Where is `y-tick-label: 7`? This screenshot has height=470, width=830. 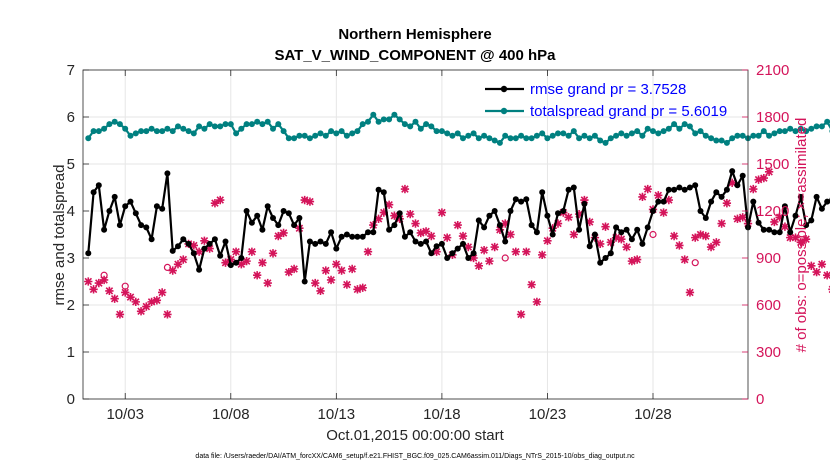
y-tick-label: 7 is located at coordinates (71, 70).